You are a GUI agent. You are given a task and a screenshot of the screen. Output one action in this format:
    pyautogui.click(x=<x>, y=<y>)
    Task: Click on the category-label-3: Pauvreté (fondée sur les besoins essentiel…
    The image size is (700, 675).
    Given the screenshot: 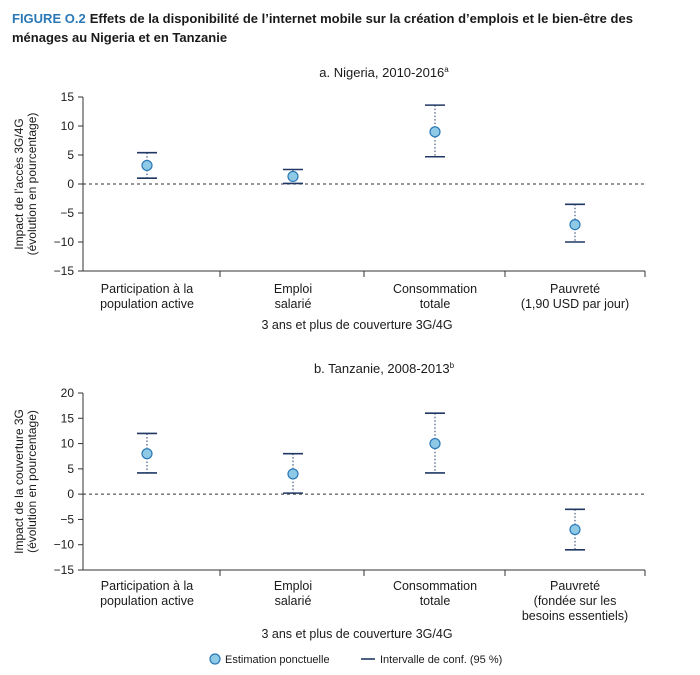 What is the action you would take?
    pyautogui.click(x=575, y=601)
    